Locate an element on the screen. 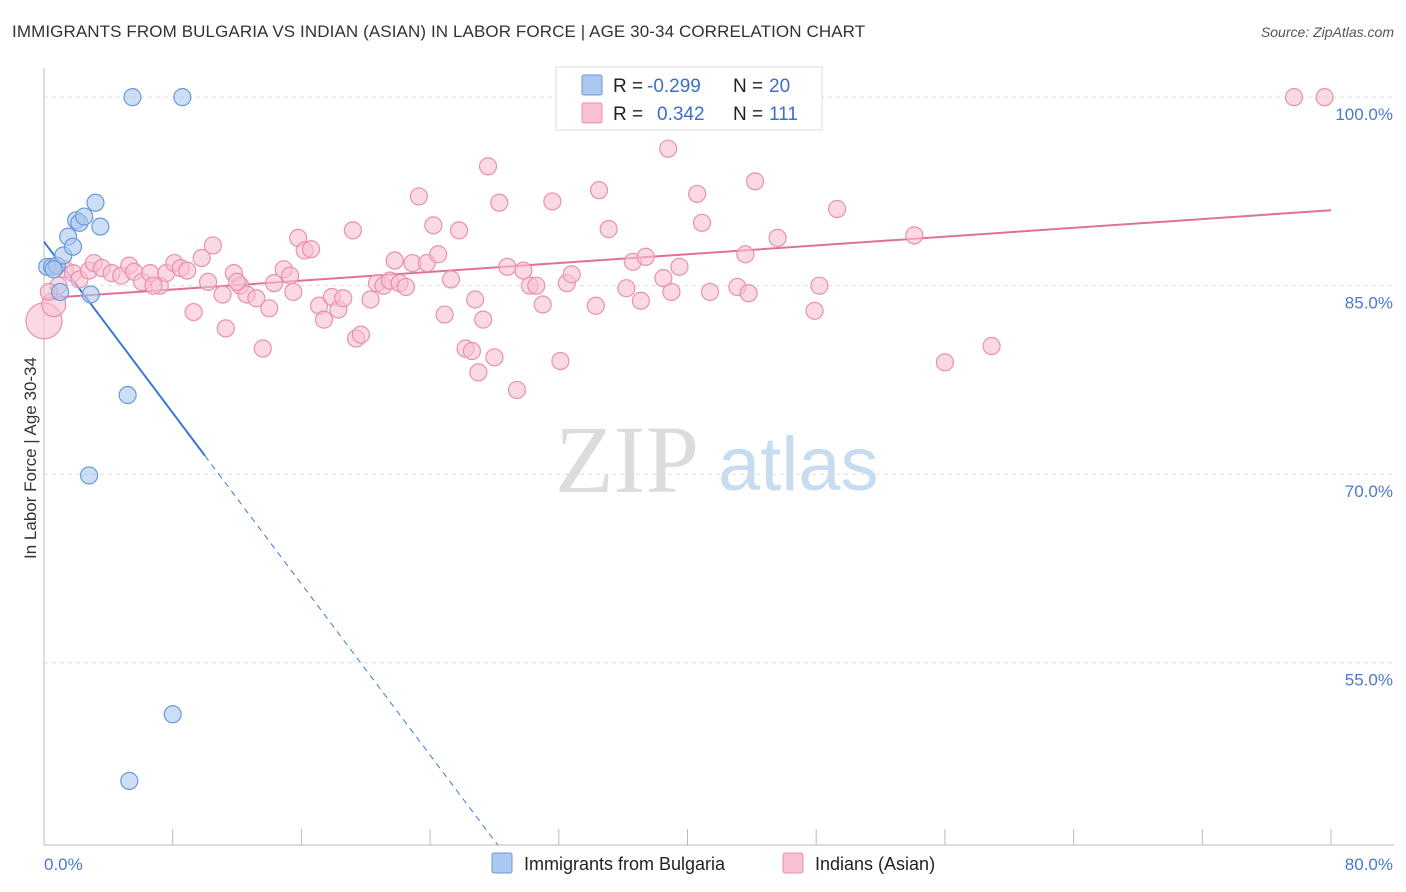 This screenshot has height=892, width=1406. x-tick-label: 0.0% is located at coordinates (63, 864).